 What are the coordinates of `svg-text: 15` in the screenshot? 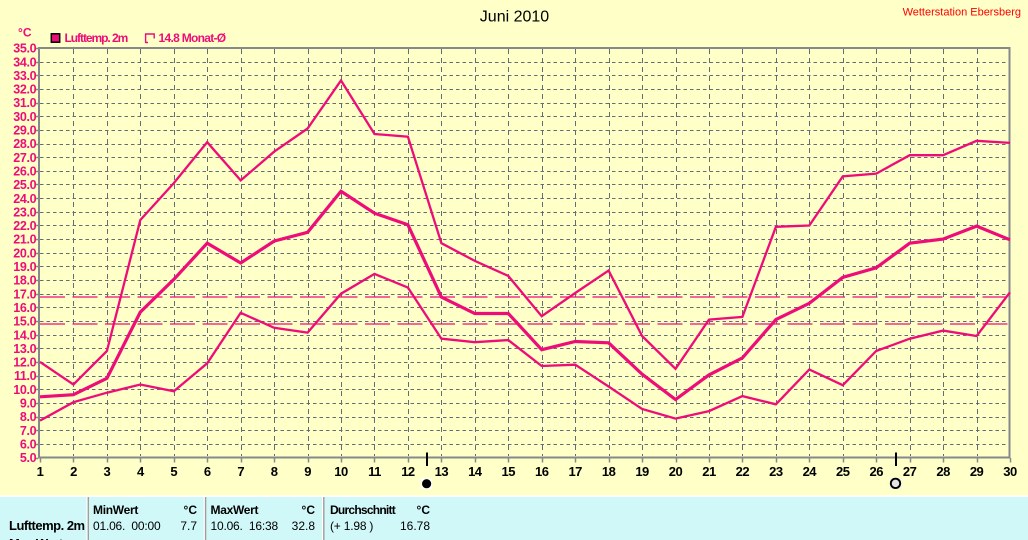 It's located at (509, 471).